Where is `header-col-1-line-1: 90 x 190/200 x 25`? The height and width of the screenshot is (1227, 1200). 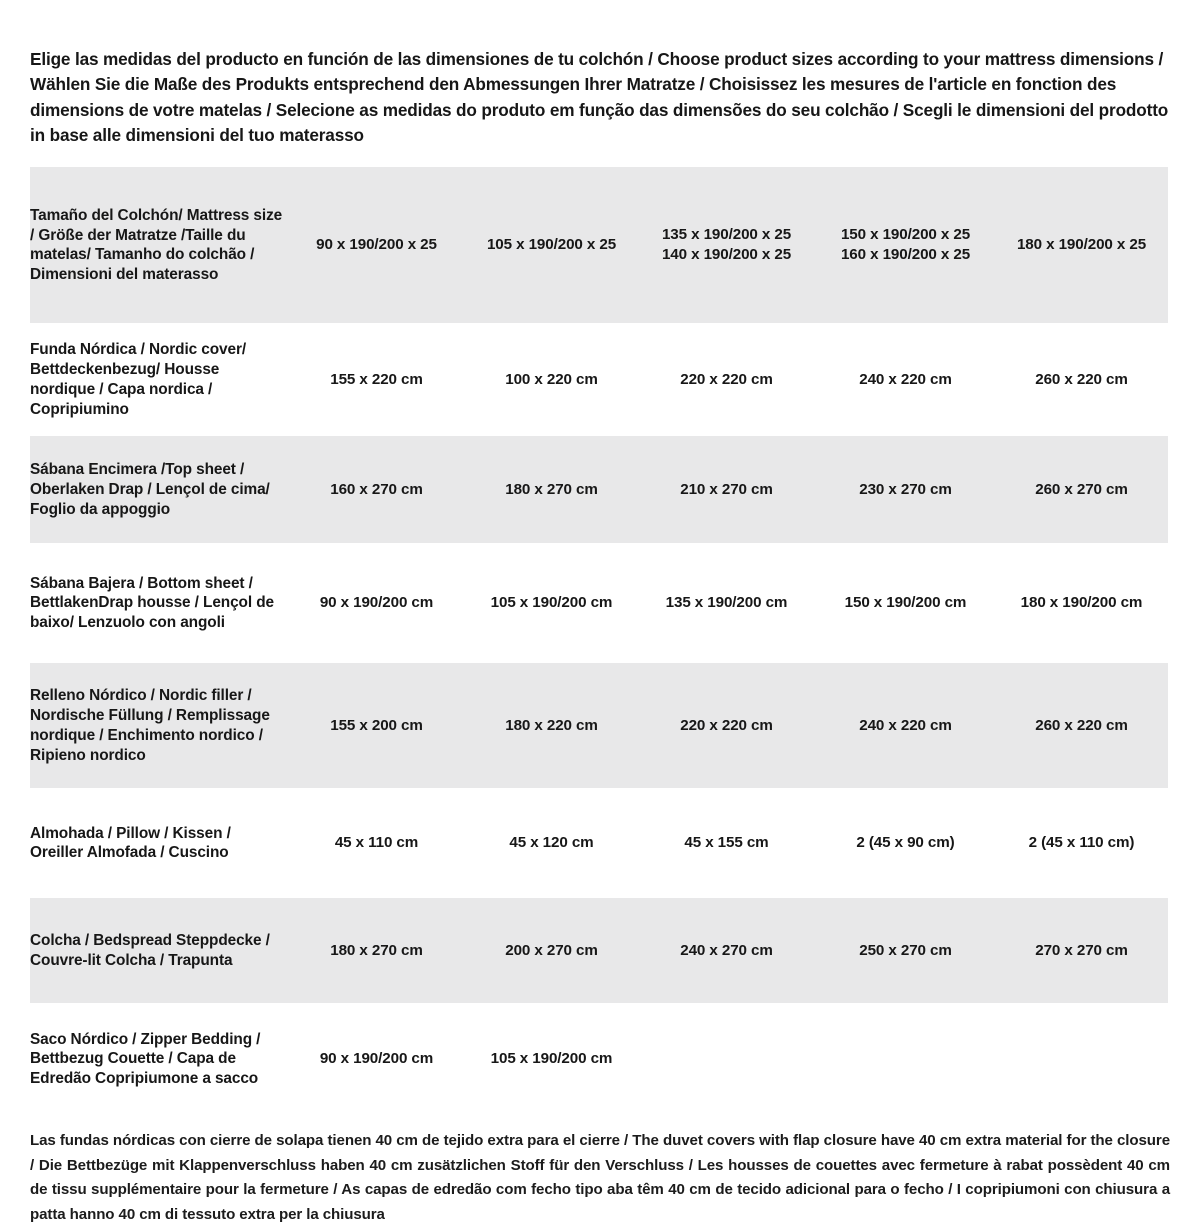 header-col-1-line-1: 90 x 190/200 x 25 is located at coordinates (376, 245).